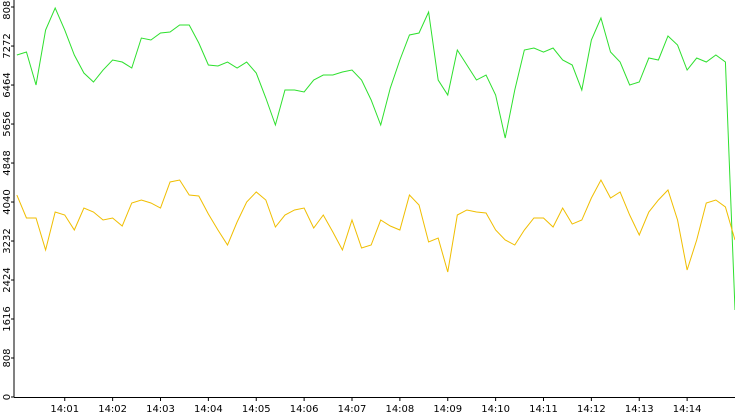 This screenshot has width=735, height=415. I want to click on x-tick-label: 14:03, so click(160, 409).